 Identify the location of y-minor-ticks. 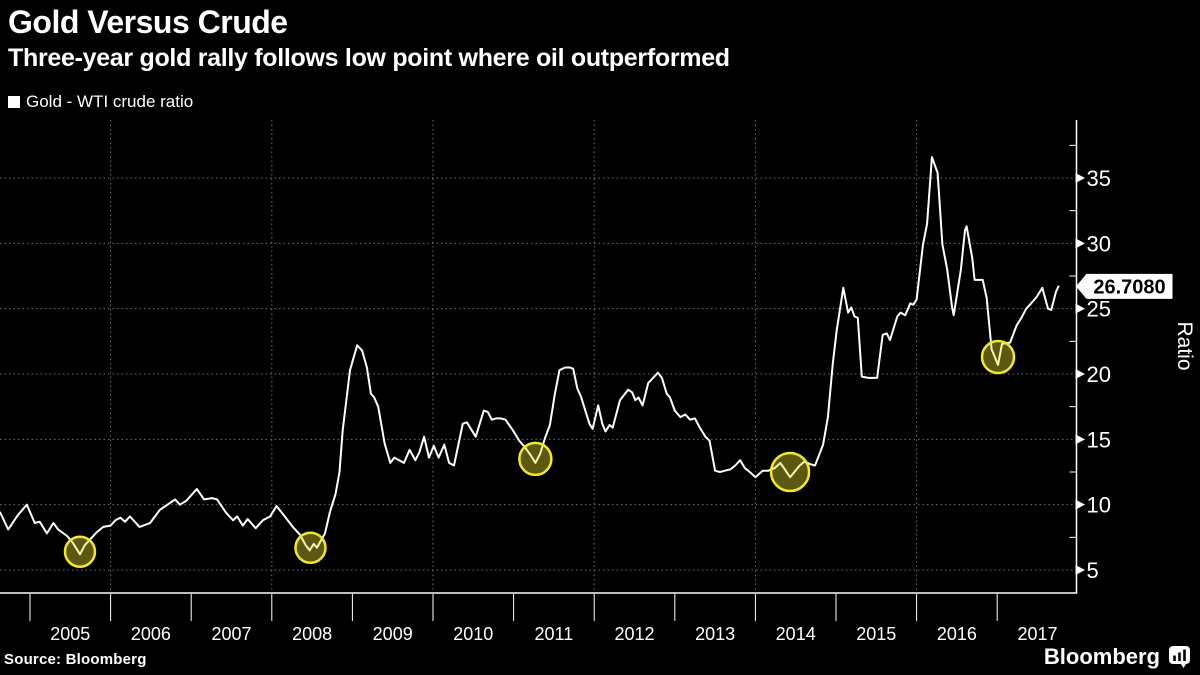
(1073, 341).